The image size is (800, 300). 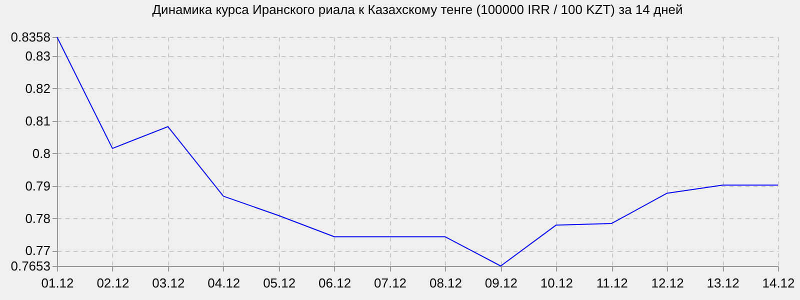 What do you see at coordinates (30, 266) in the screenshot?
I see `y-tick-label: 0.7653` at bounding box center [30, 266].